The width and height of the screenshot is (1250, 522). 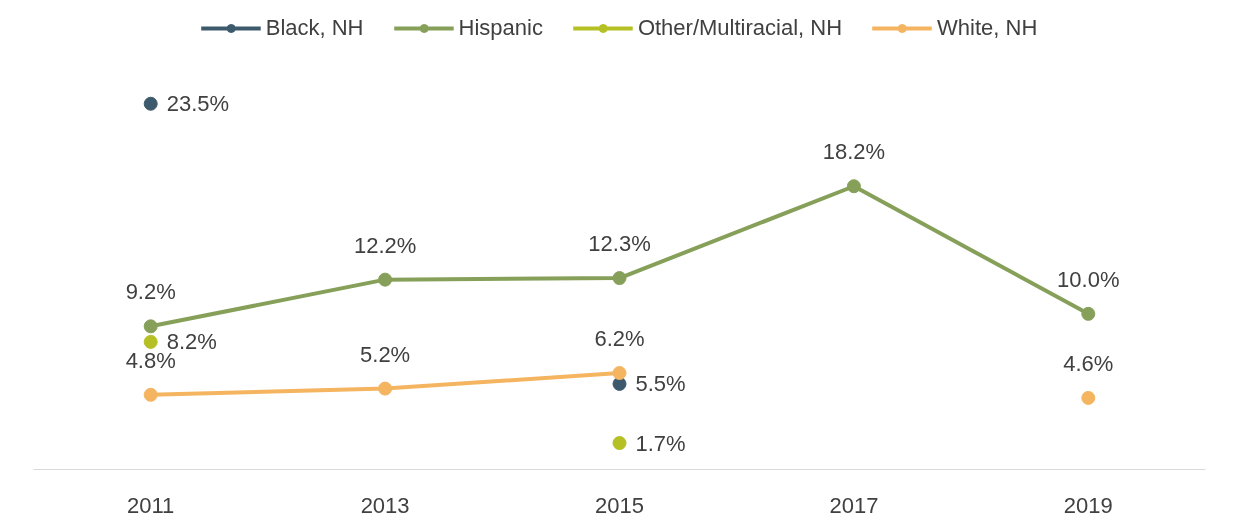 I want to click on data-label: 6.2%, so click(x=619, y=339).